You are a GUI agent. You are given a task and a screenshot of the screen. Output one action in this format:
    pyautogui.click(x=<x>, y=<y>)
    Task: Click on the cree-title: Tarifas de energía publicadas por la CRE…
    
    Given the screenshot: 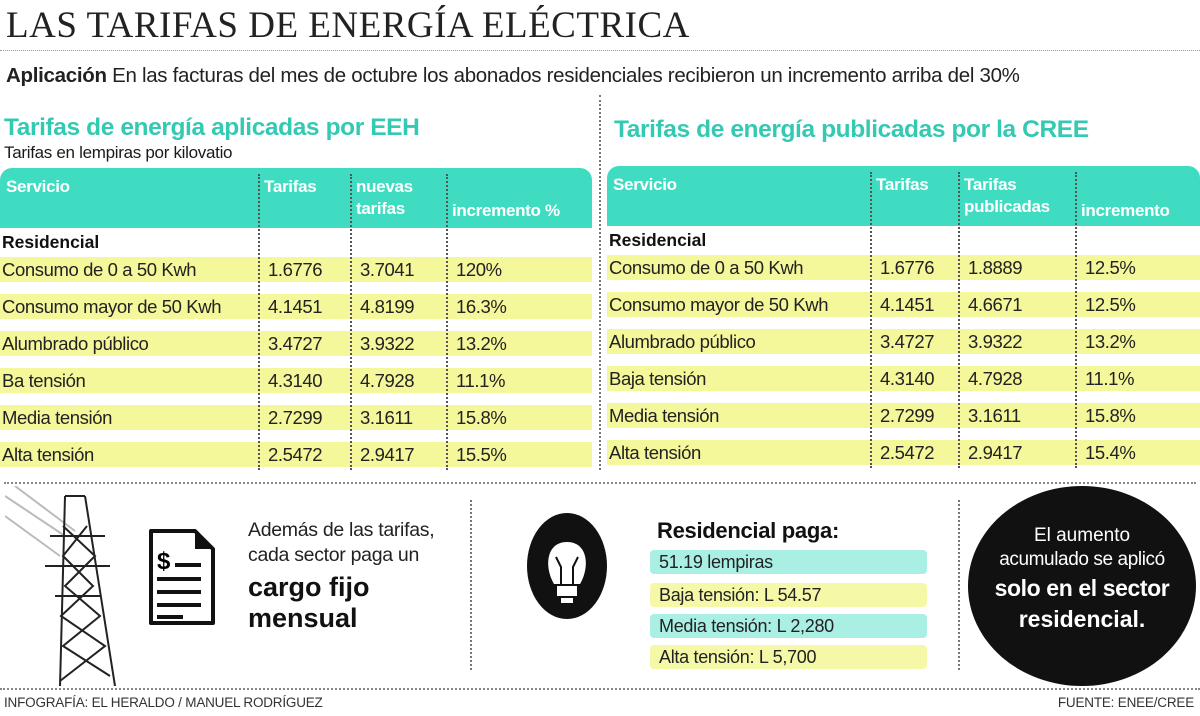 What is the action you would take?
    pyautogui.click(x=851, y=129)
    